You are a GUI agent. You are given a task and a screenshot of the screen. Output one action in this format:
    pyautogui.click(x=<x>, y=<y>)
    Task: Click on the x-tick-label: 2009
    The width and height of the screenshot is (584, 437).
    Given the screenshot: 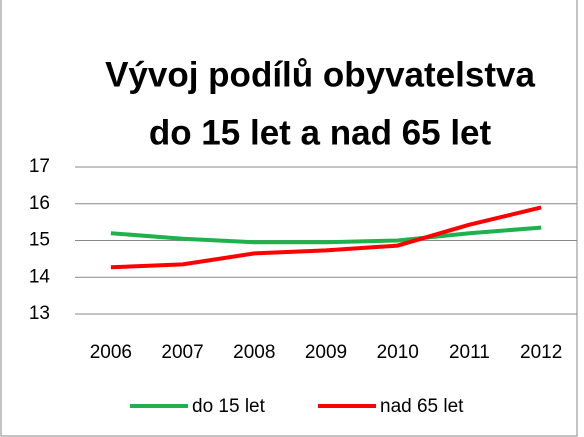 What is the action you would take?
    pyautogui.click(x=326, y=352)
    